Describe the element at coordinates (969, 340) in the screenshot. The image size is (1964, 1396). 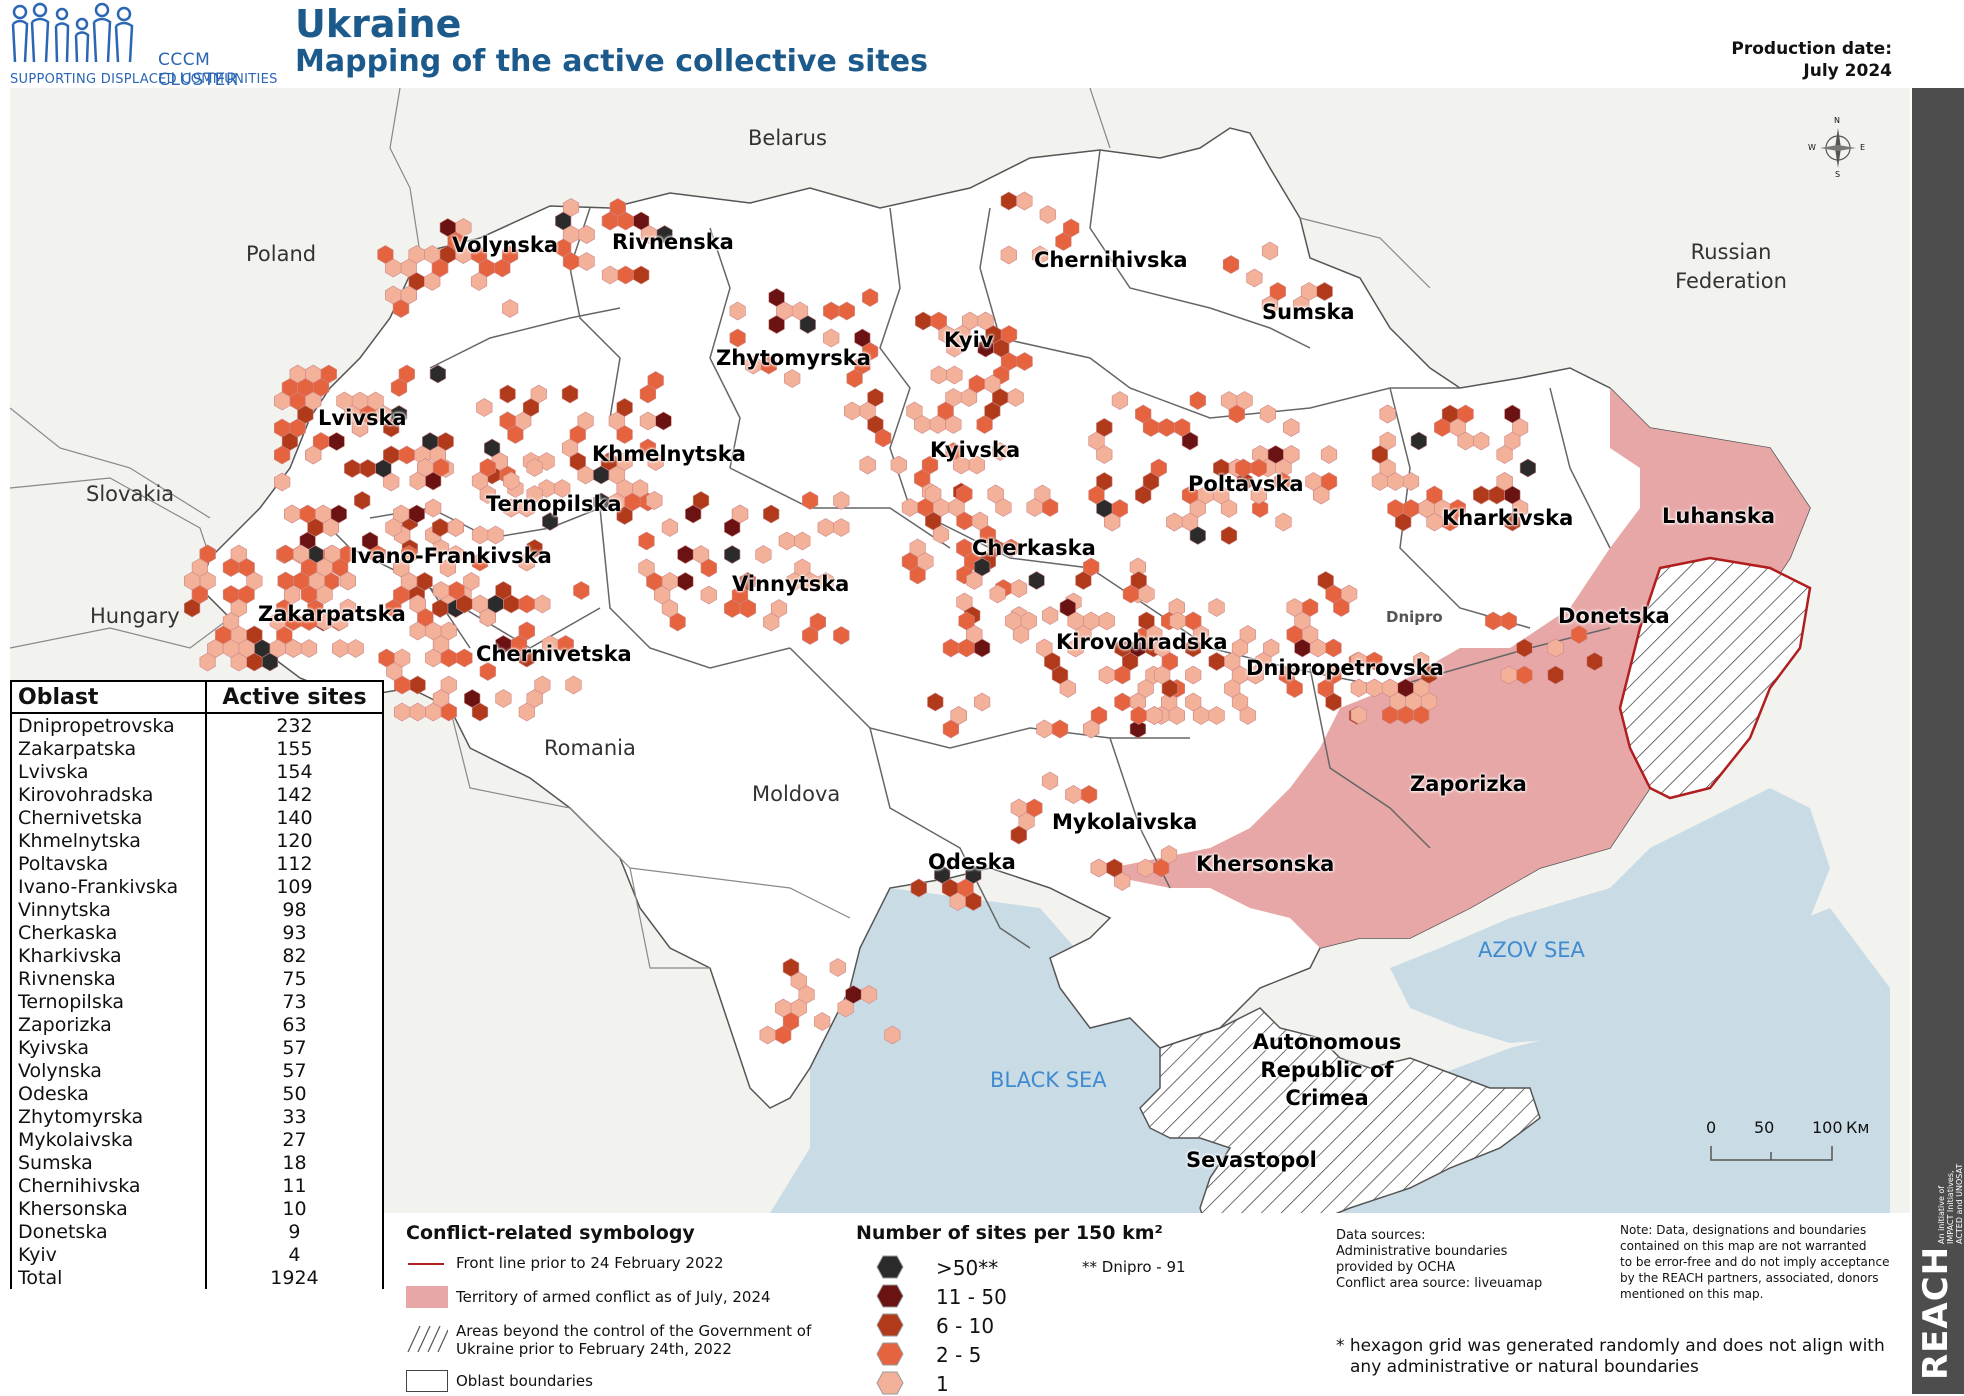
I see `label-kyiv: Kyiv` at that location.